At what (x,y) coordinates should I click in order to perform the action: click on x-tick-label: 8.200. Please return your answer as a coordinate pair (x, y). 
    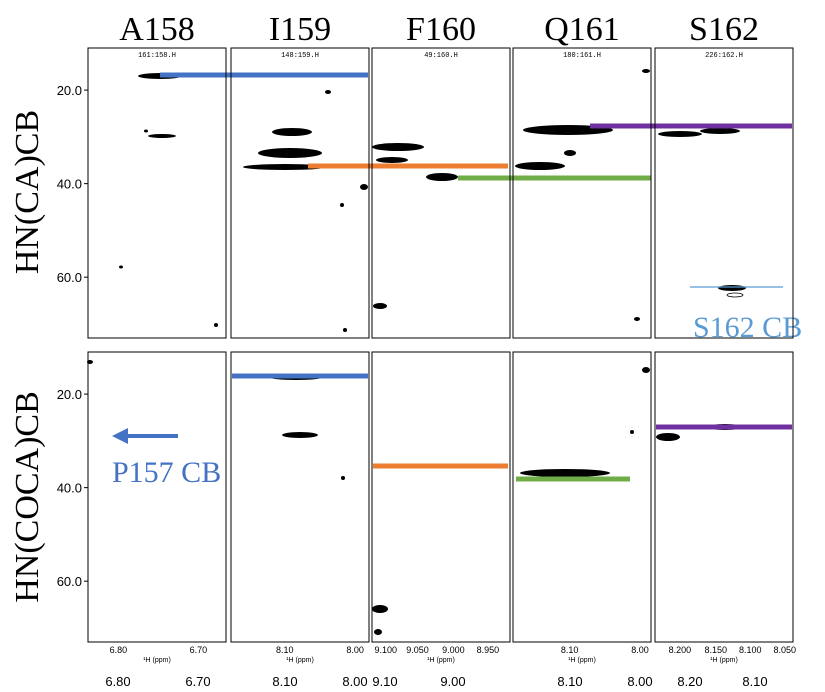
    Looking at the image, I should click on (680, 650).